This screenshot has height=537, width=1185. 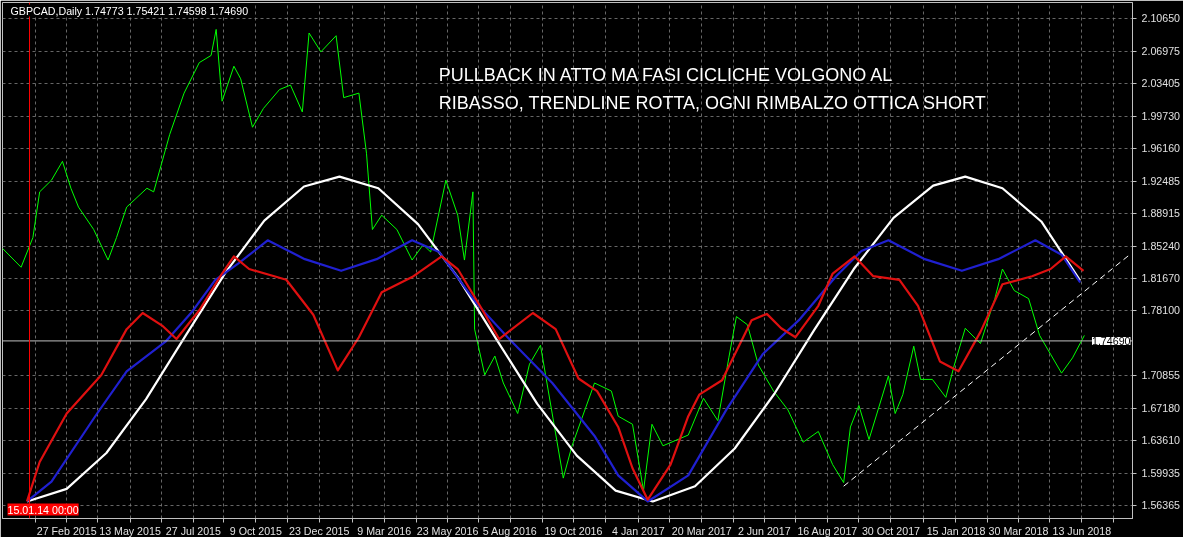 I want to click on x-tick-label: 9 Oct 2015, so click(x=255, y=530).